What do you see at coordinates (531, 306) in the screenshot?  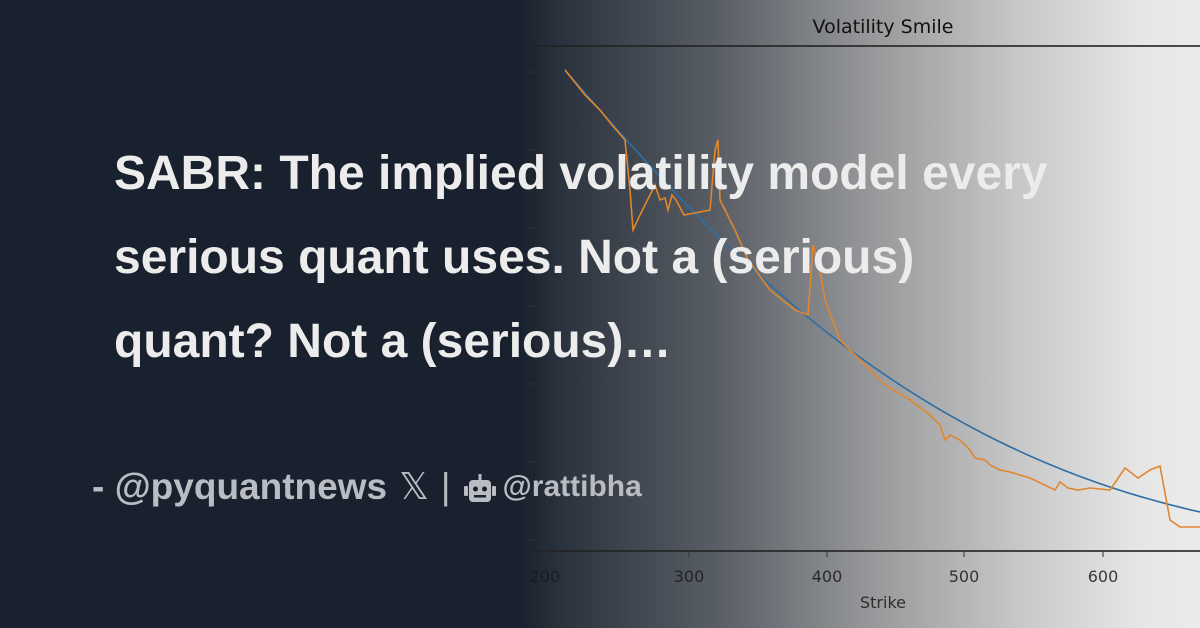 I see `y-ticks` at bounding box center [531, 306].